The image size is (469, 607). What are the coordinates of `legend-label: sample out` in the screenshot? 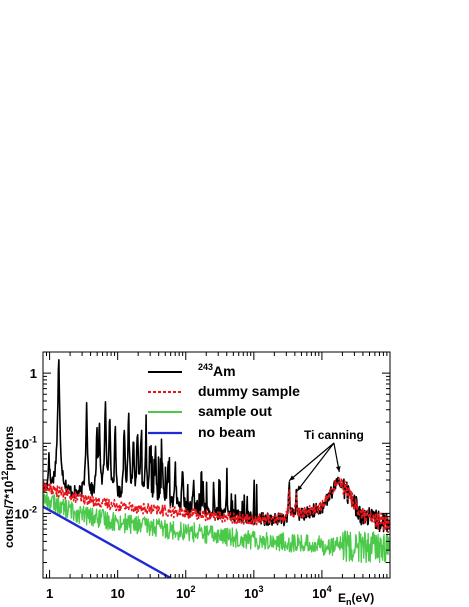 It's located at (235, 411).